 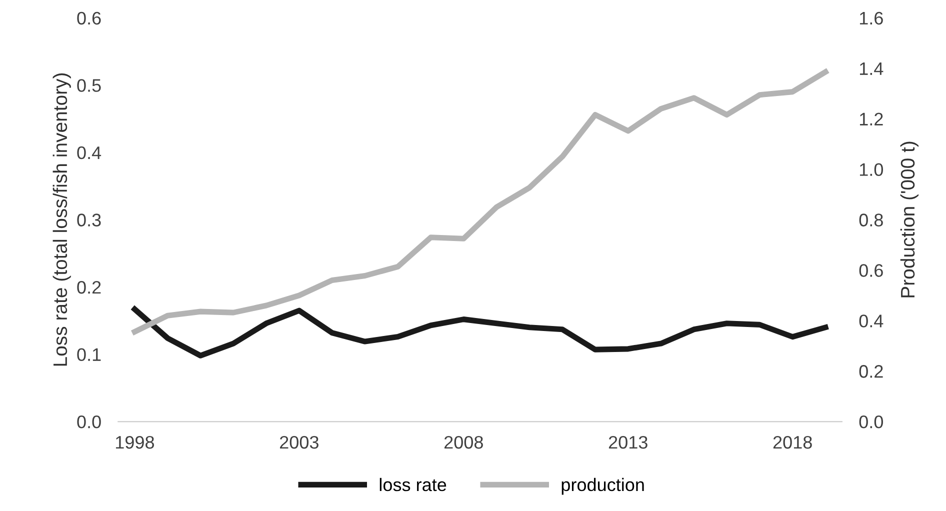 What do you see at coordinates (463, 442) in the screenshot?
I see `x-tick-label: 2008` at bounding box center [463, 442].